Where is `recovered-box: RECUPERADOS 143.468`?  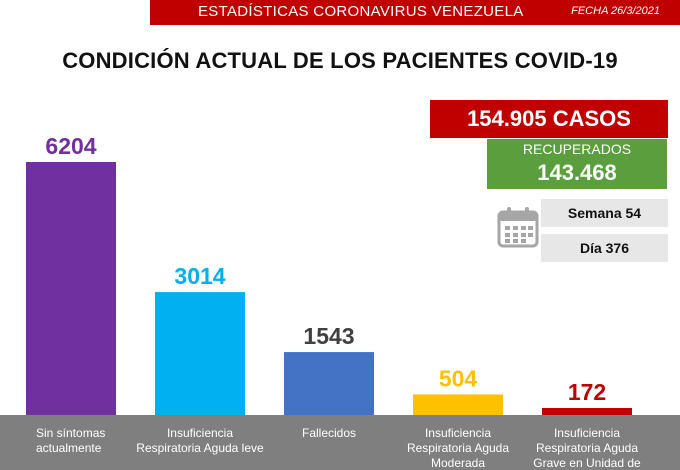
recovered-box: RECUPERADOS 143.468 is located at coordinates (577, 164).